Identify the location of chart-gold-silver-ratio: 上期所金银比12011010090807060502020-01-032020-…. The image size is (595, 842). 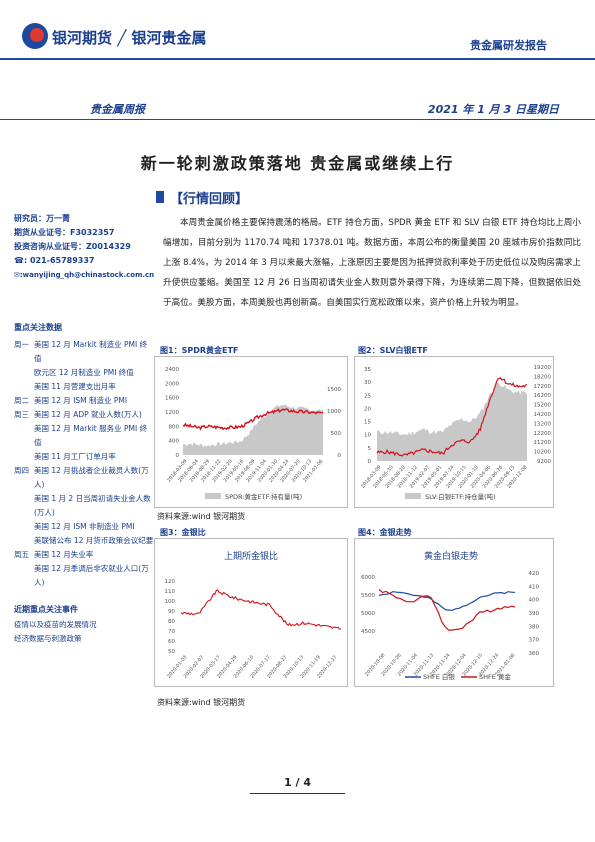
(251, 612).